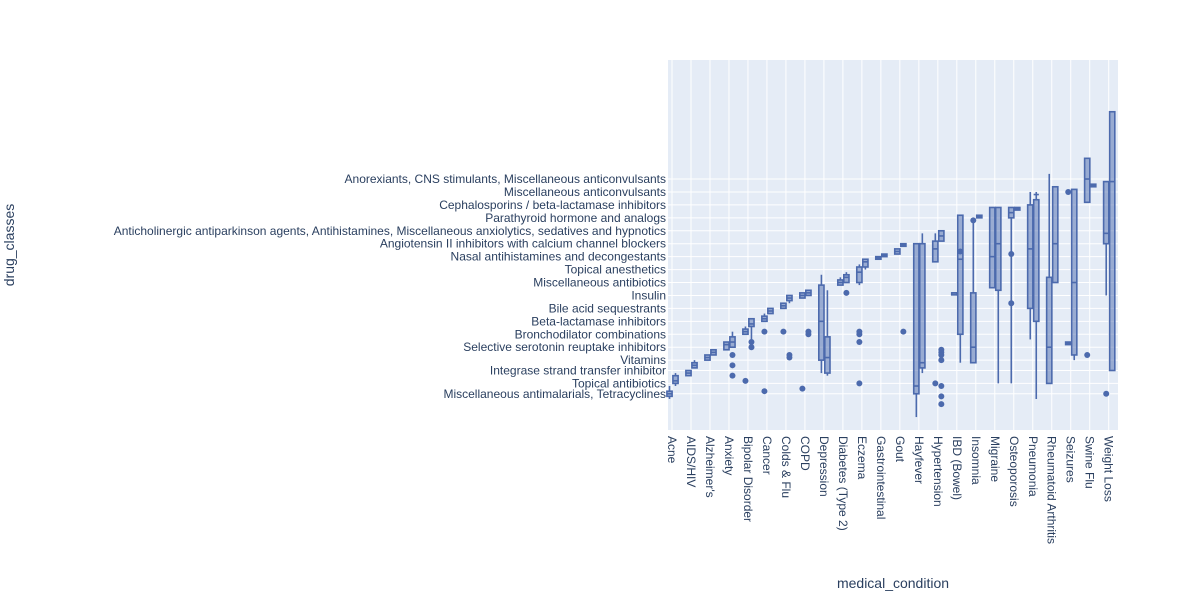  What do you see at coordinates (607, 308) in the screenshot?
I see `y-tick-label: Bile acid sequestrants` at bounding box center [607, 308].